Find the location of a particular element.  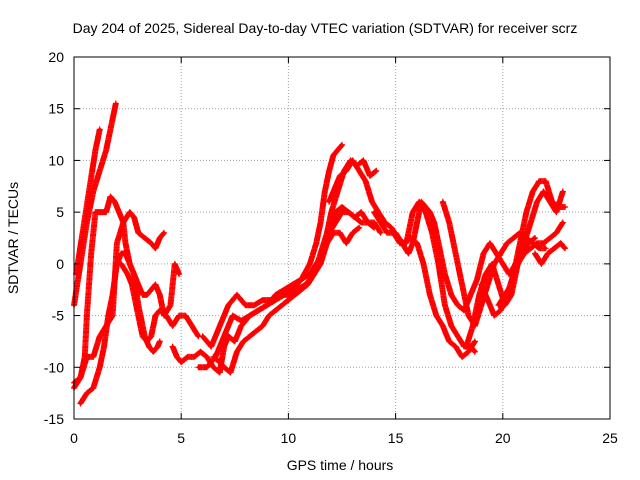

x-tick-label: 0 is located at coordinates (74, 438).